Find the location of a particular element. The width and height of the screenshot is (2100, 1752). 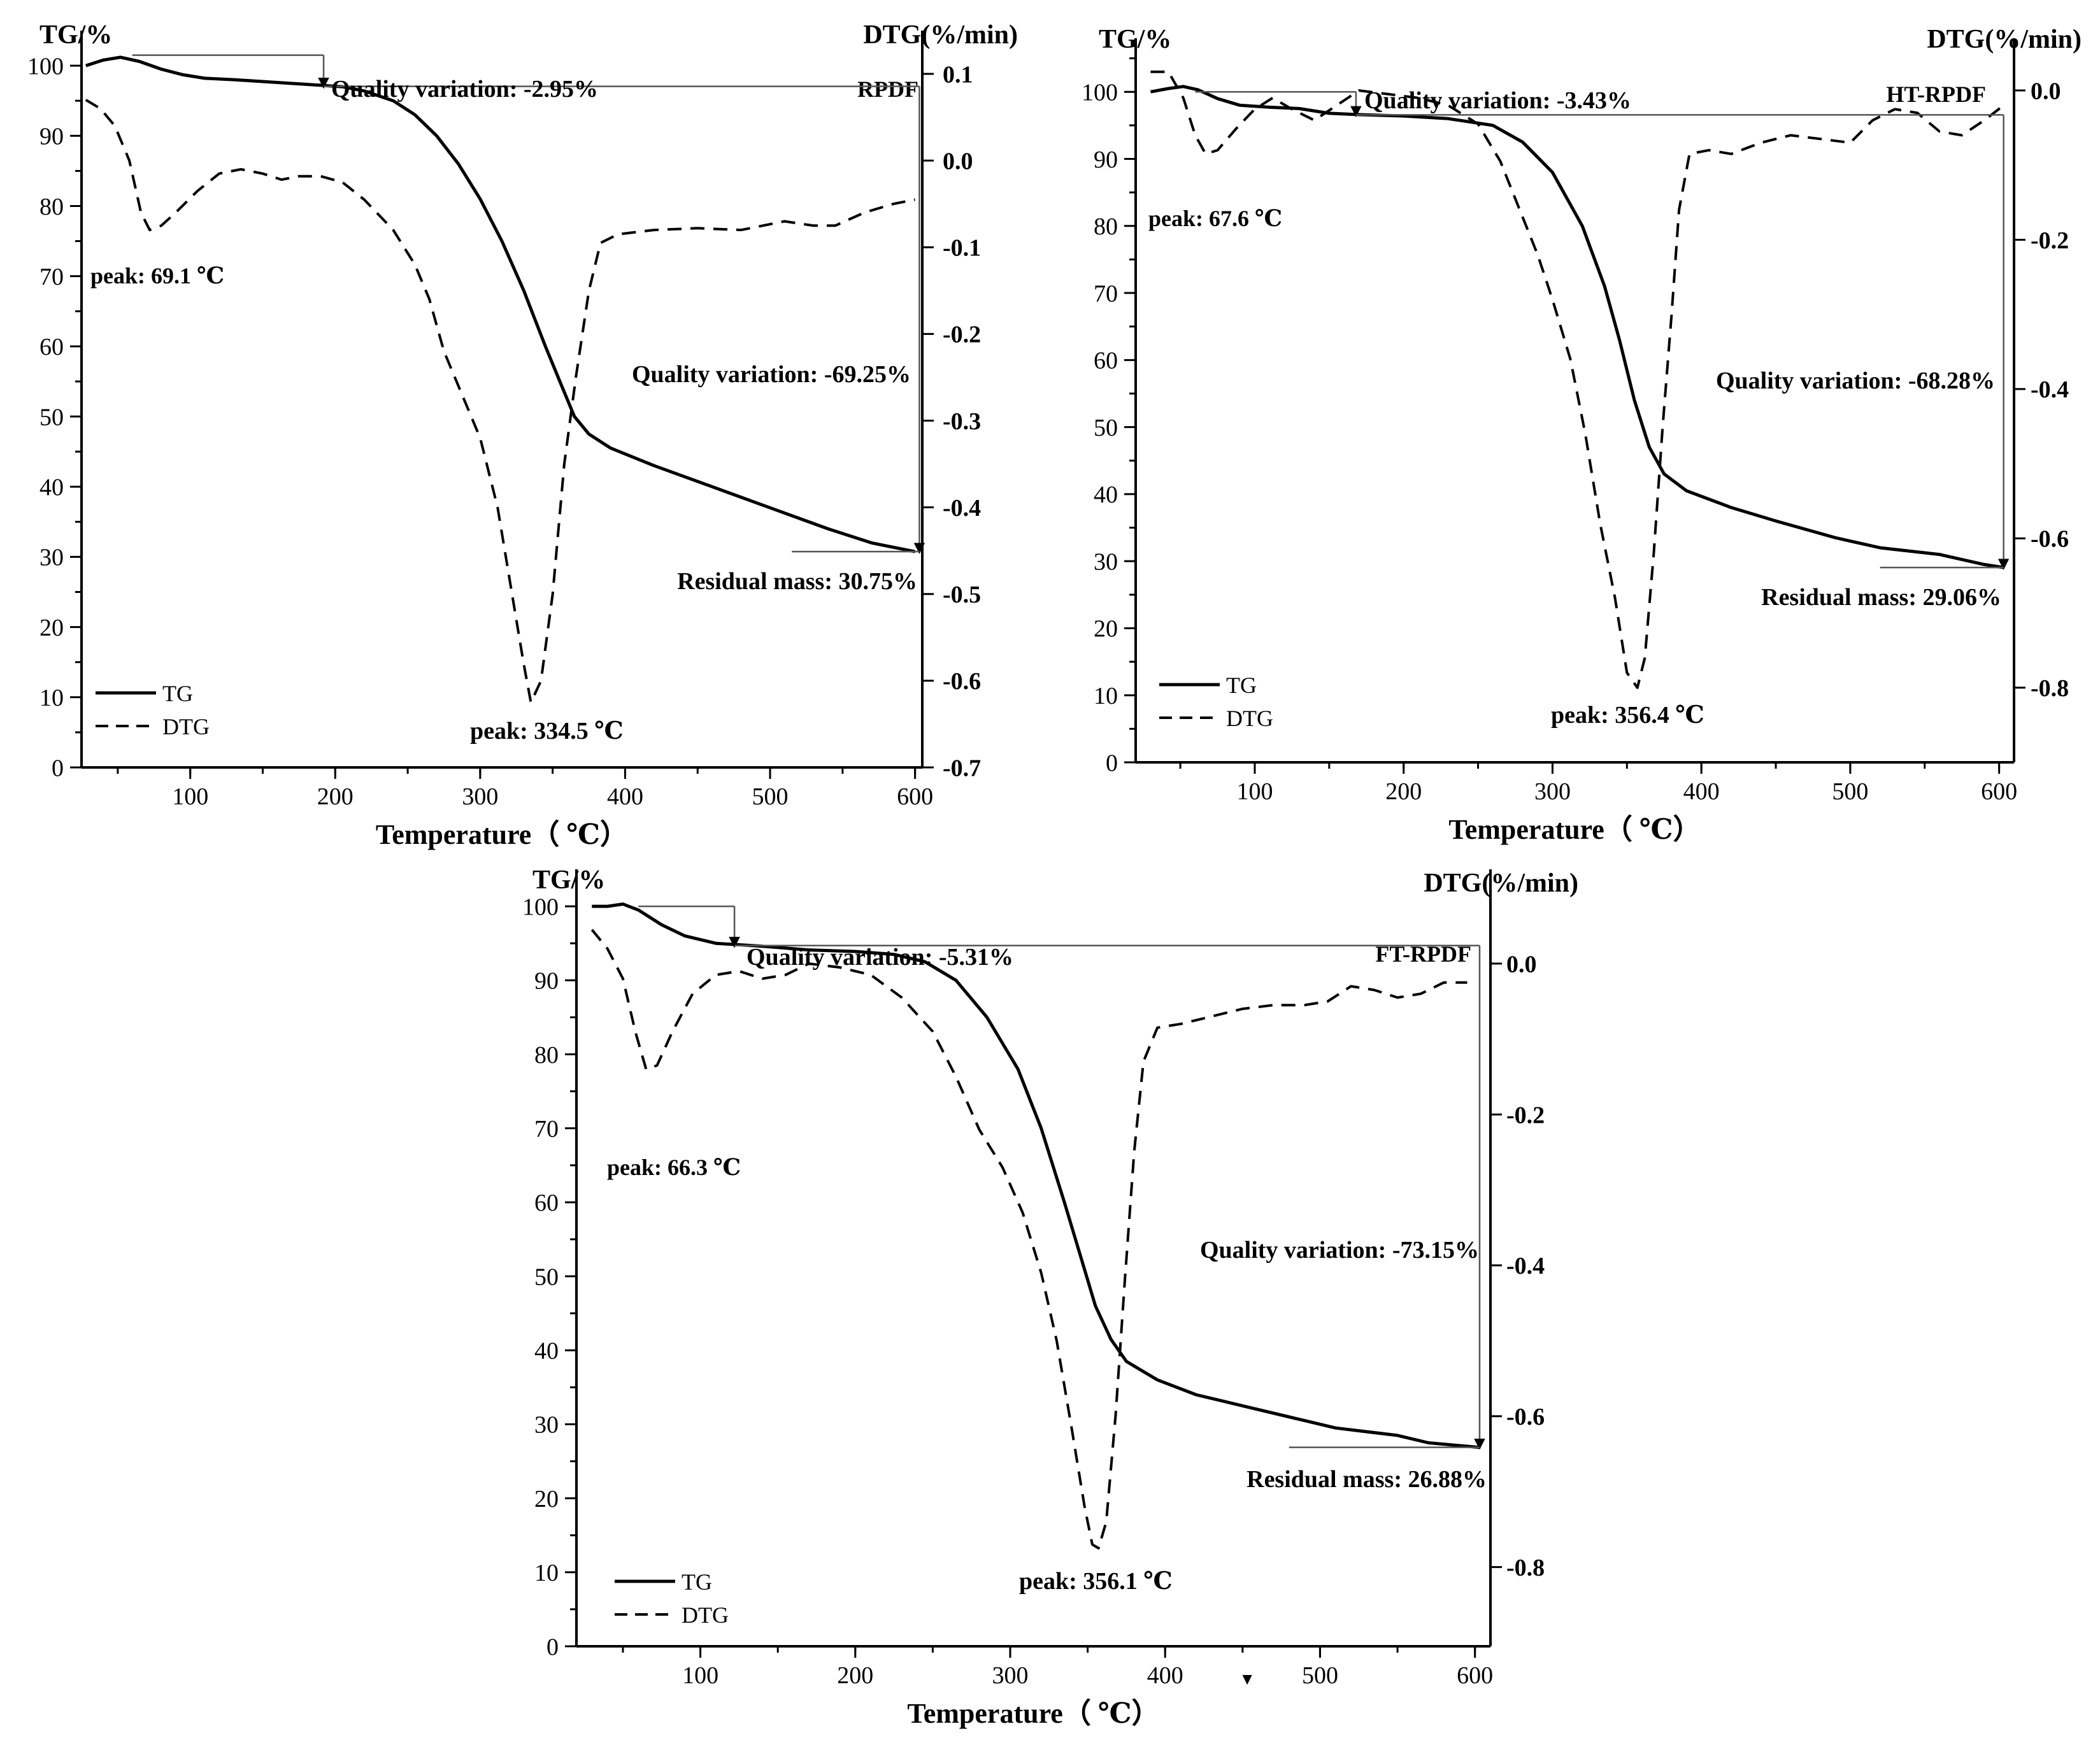

quality-variation-2-label: Quality variation: -73.15% is located at coordinates (1339, 1250).